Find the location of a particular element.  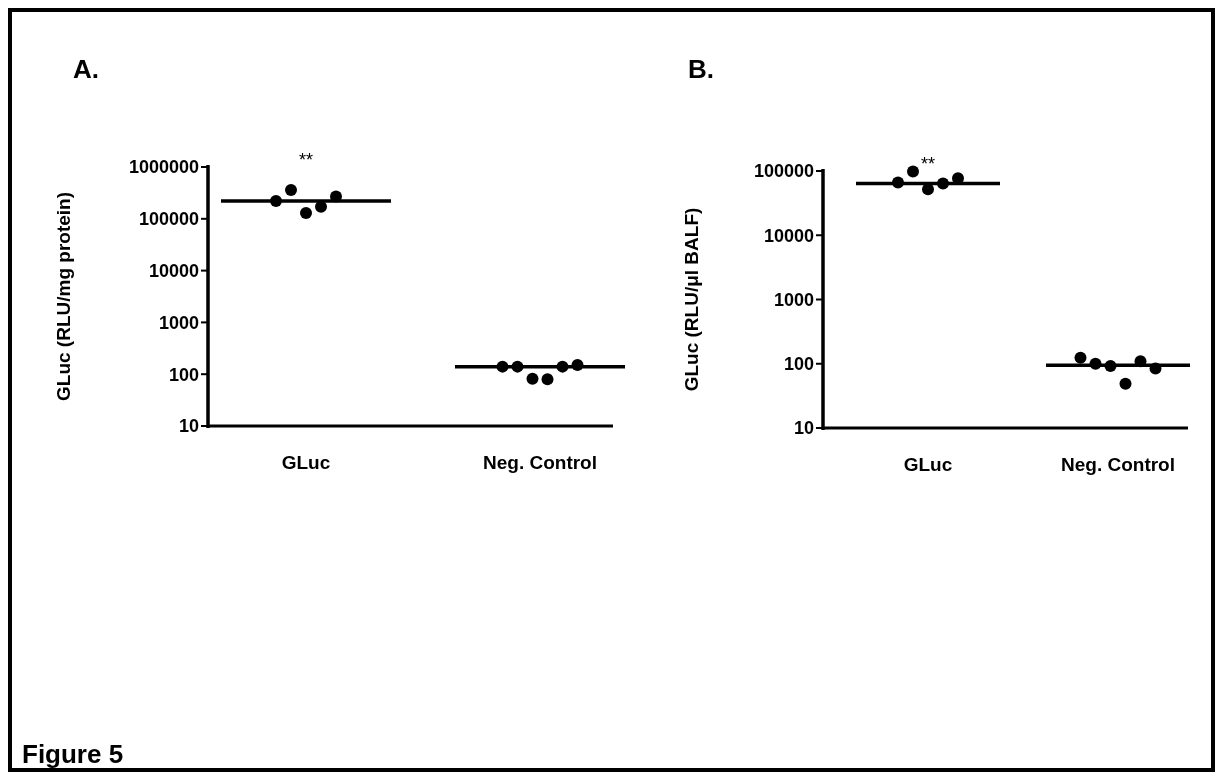

chart-title: A. is located at coordinates (86, 69).